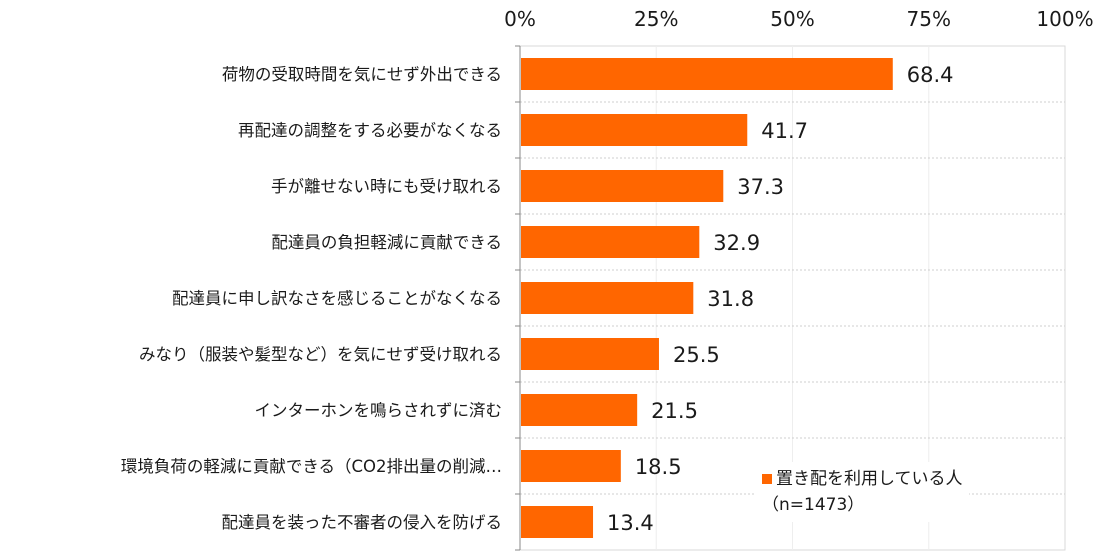 This screenshot has width=1115, height=558. What do you see at coordinates (792, 19) in the screenshot?
I see `x-tick-label: 50%` at bounding box center [792, 19].